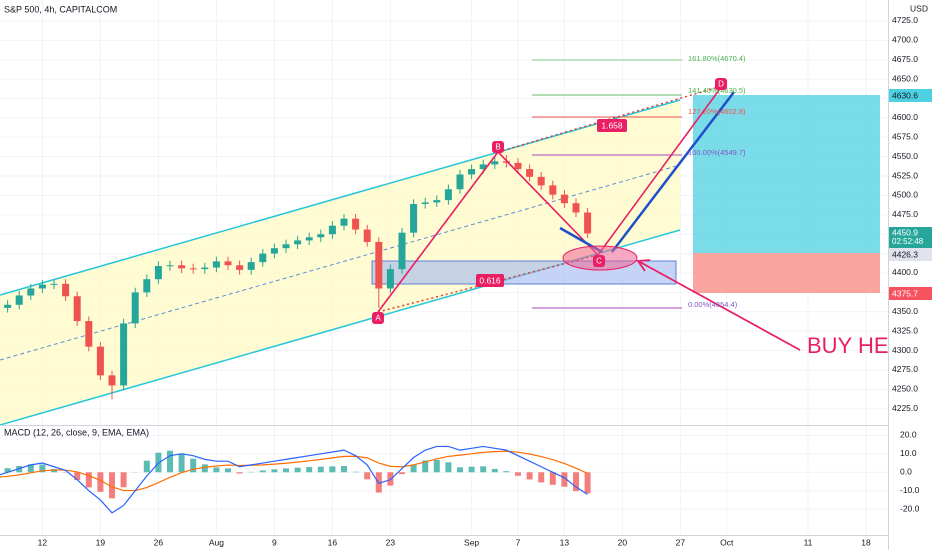  I want to click on fib-label: 141.40%(4630.5), so click(717, 90).